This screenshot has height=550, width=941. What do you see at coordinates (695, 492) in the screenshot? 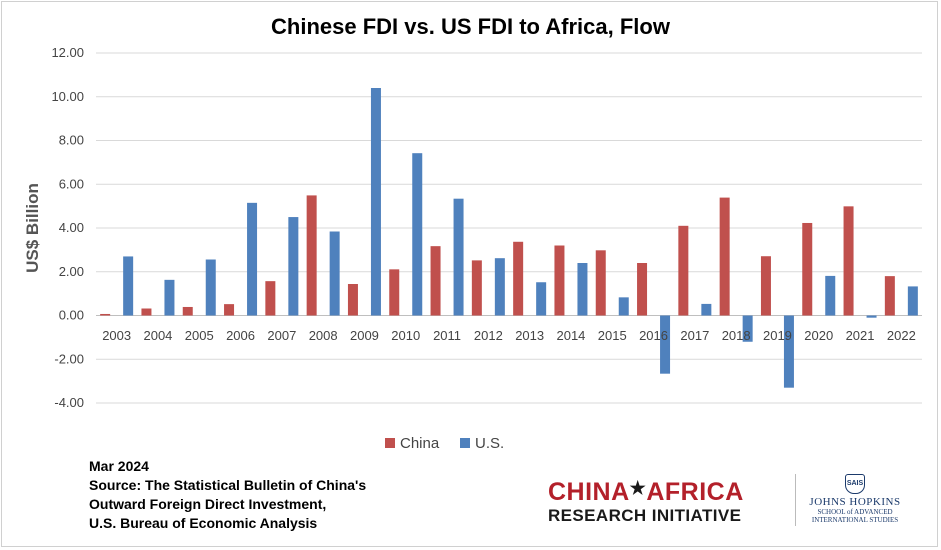
I see `car-logo-africa: AFRICA` at bounding box center [695, 492].